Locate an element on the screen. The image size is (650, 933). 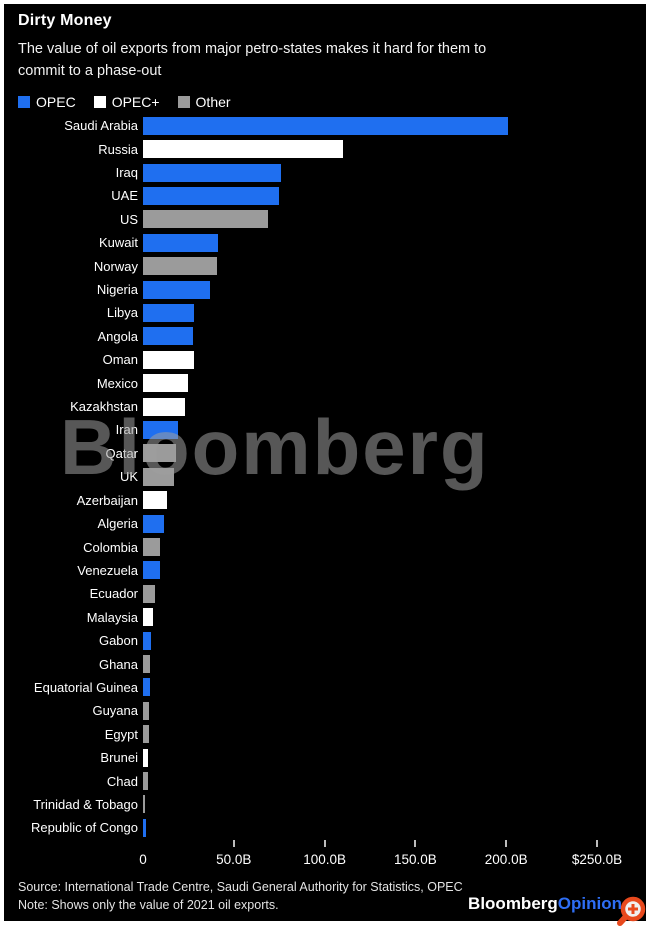
country-label: Kazakhstan is located at coordinates (104, 407).